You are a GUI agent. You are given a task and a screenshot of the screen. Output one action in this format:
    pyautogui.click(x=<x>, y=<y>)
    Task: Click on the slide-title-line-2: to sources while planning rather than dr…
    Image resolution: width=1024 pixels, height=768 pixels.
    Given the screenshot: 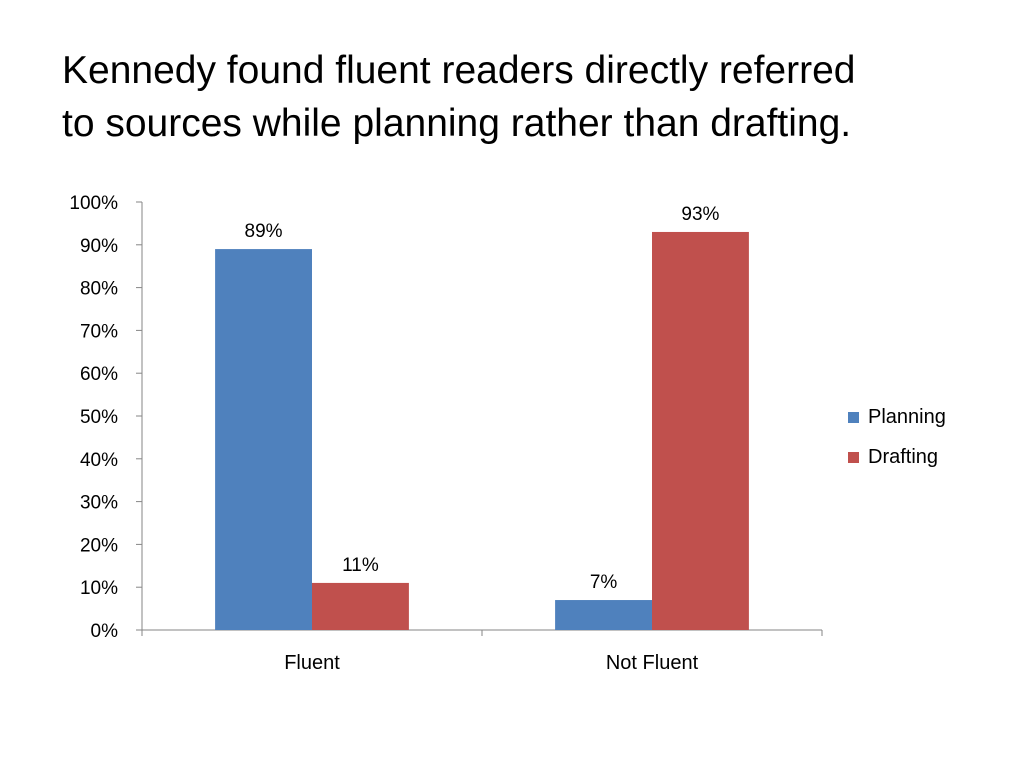 What is the action you would take?
    pyautogui.click(x=457, y=123)
    